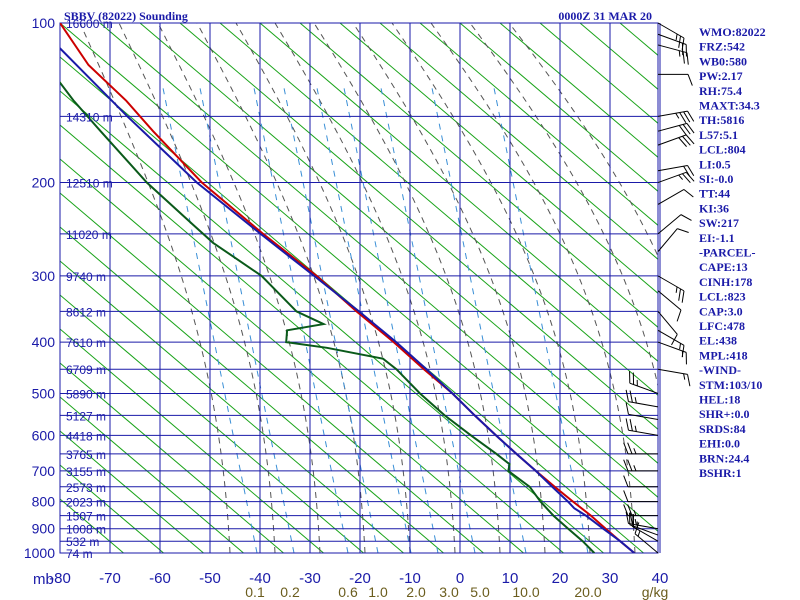 Image resolution: width=800 pixels, height=600 pixels. What do you see at coordinates (86, 530) in the screenshot?
I see `height-tick-label: 1008 m` at bounding box center [86, 530].